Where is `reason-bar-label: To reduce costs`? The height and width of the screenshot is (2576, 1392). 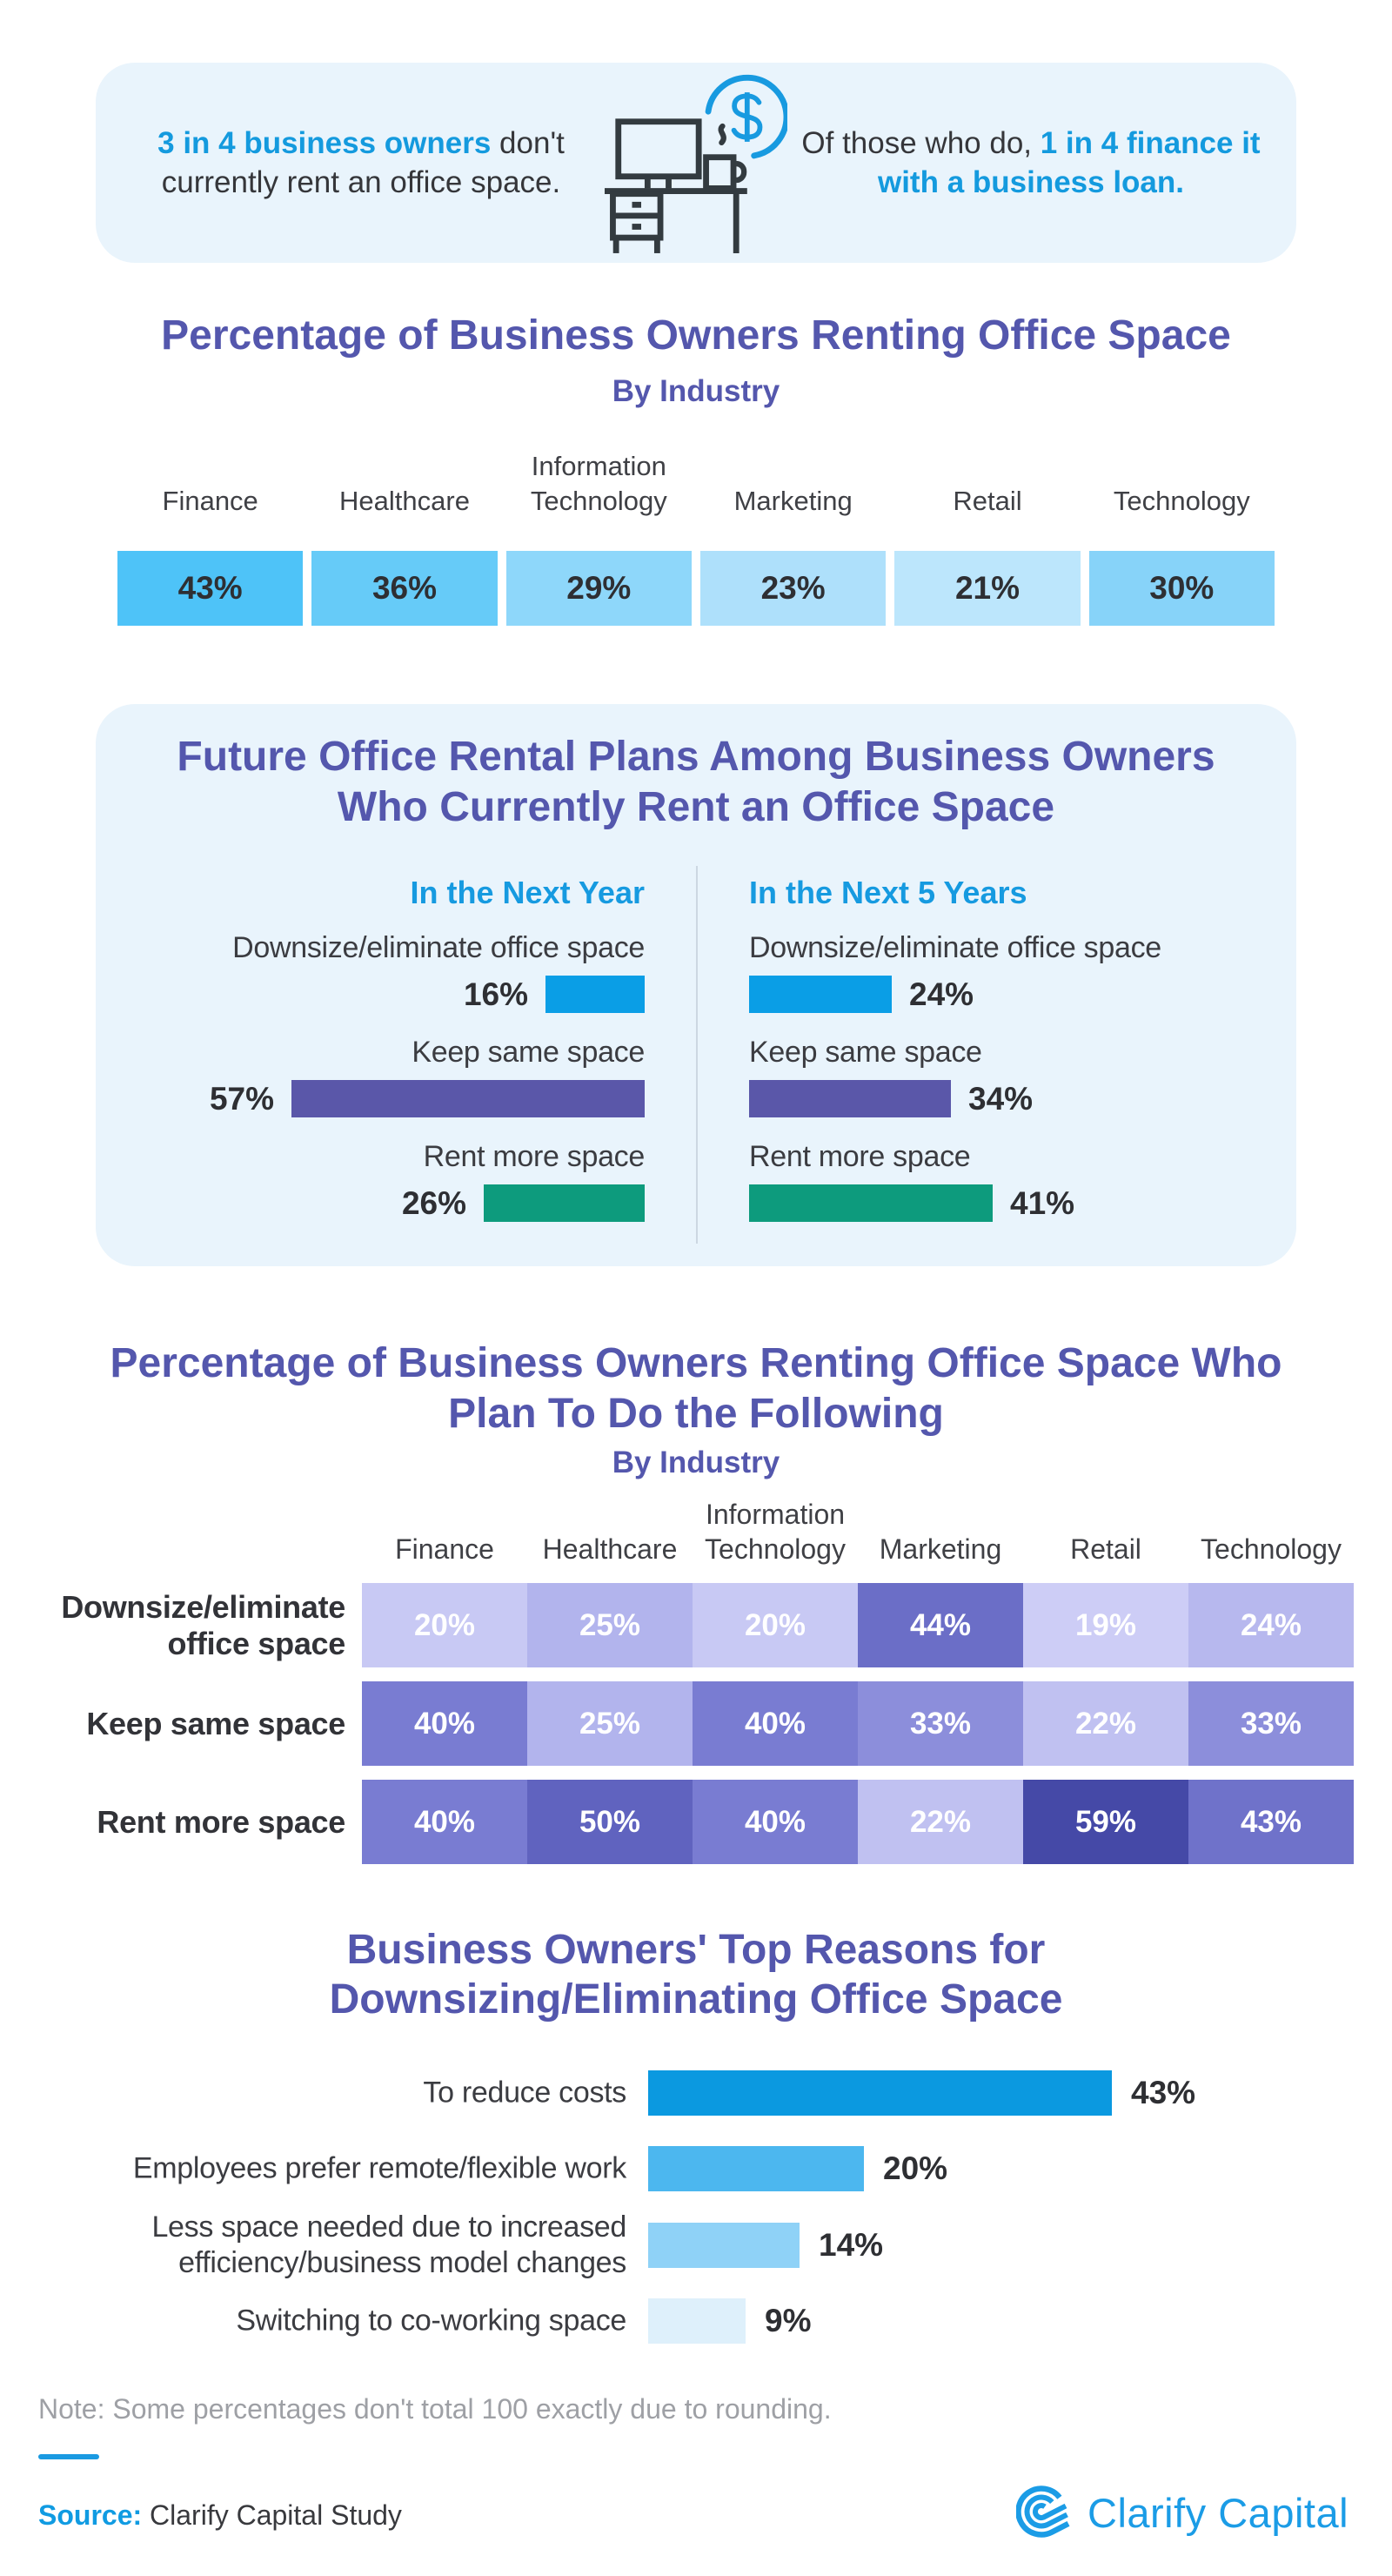
reason-bar-label: To reduce costs is located at coordinates (313, 2093).